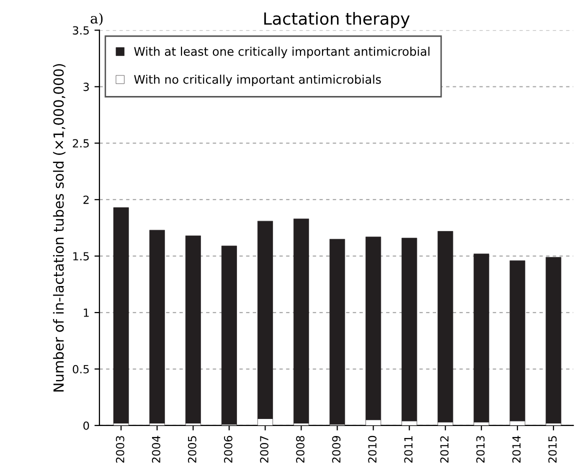 The width and height of the screenshot is (585, 465). I want to click on y-tick-label: 3, so click(86, 87).